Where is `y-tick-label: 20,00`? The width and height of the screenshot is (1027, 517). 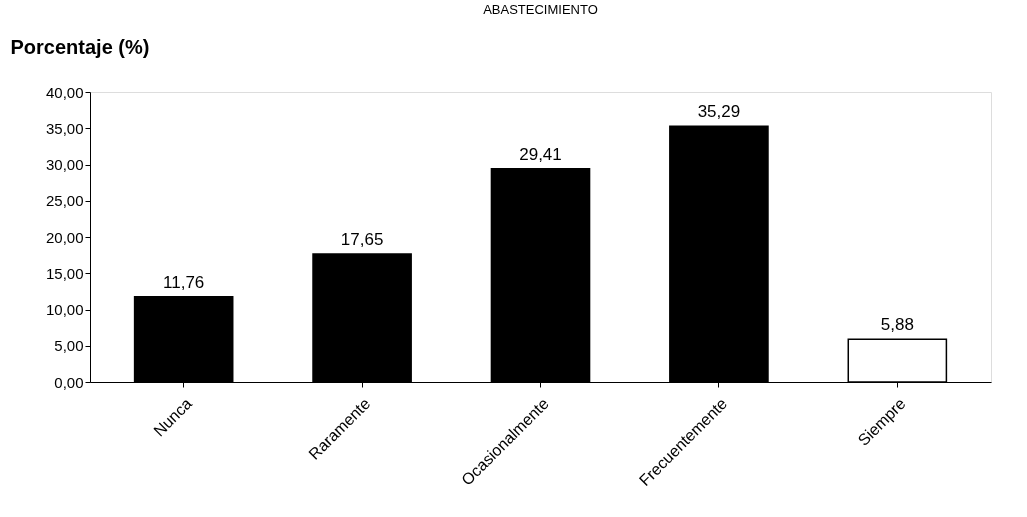 y-tick-label: 20,00 is located at coordinates (64, 237).